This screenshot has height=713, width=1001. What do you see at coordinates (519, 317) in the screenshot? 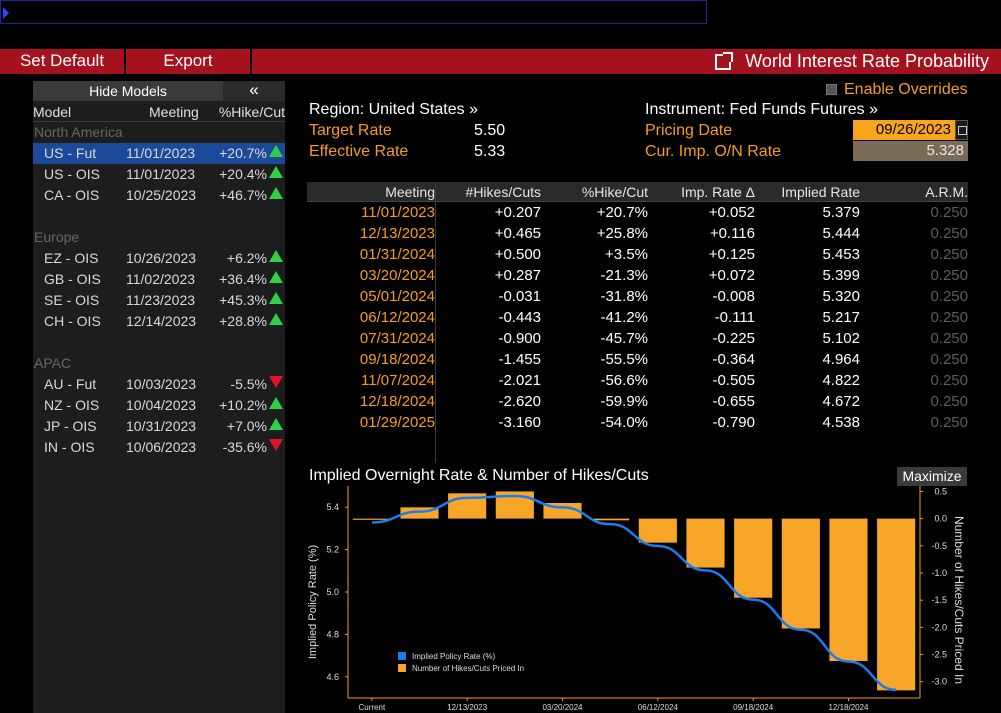
I see `table-cell: -0.443` at bounding box center [519, 317].